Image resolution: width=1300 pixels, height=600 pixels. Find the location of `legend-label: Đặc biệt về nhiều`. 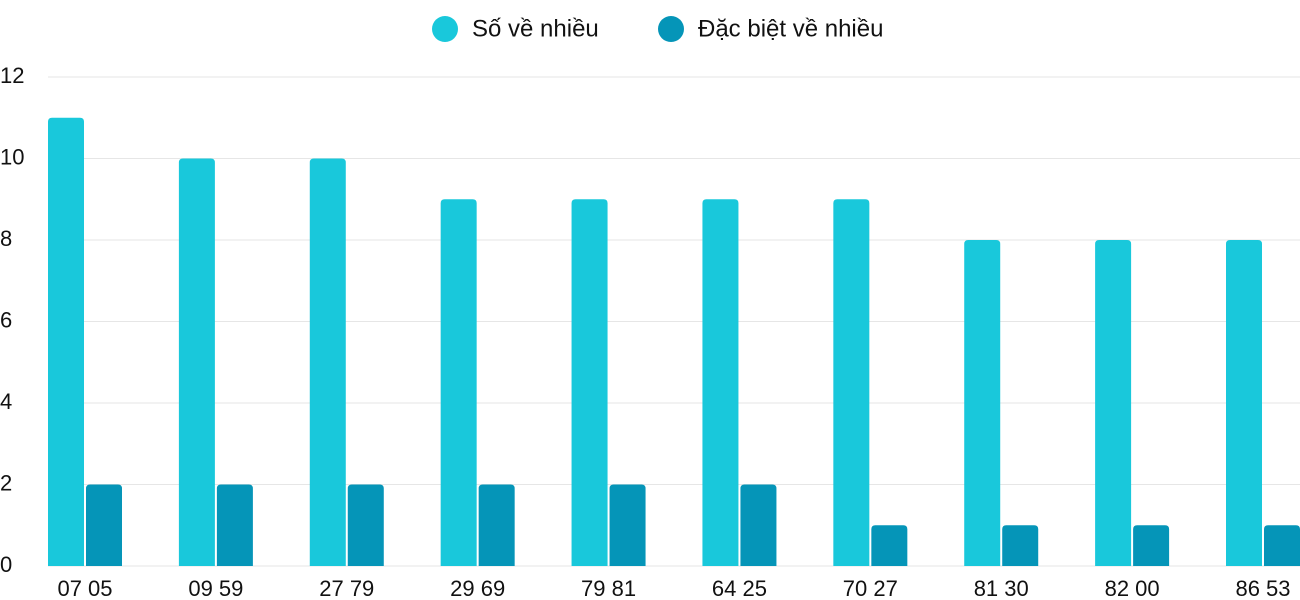

legend-label: Đặc biệt về nhiều is located at coordinates (790, 28).